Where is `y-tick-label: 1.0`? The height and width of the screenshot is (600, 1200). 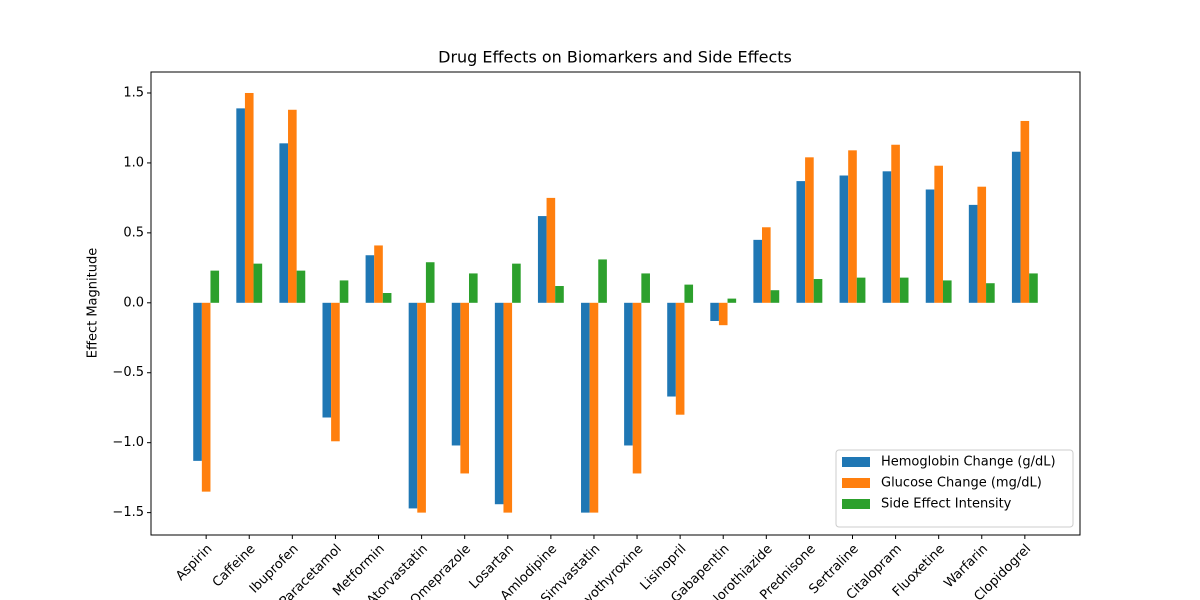 y-tick-label: 1.0 is located at coordinates (133, 162).